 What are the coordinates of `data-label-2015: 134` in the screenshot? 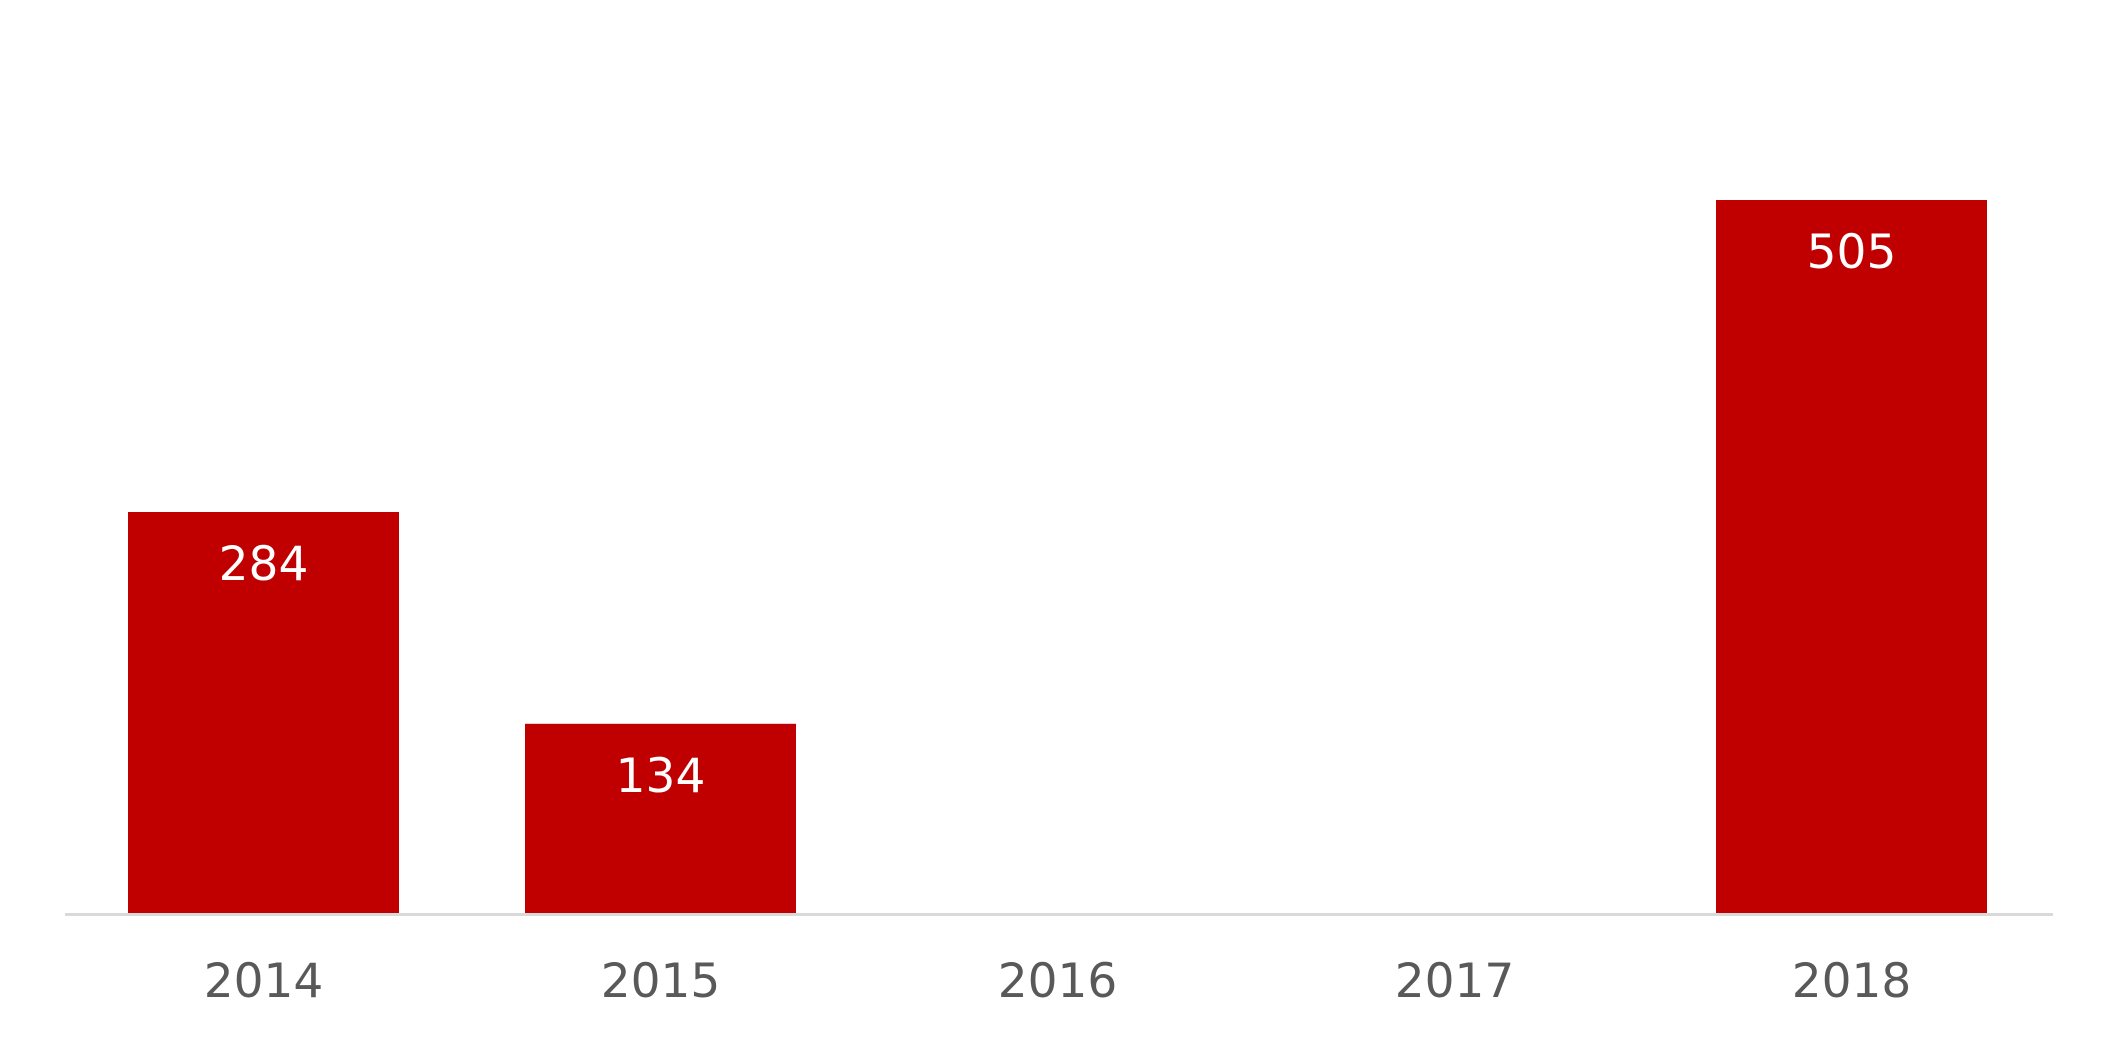 It's located at (661, 776).